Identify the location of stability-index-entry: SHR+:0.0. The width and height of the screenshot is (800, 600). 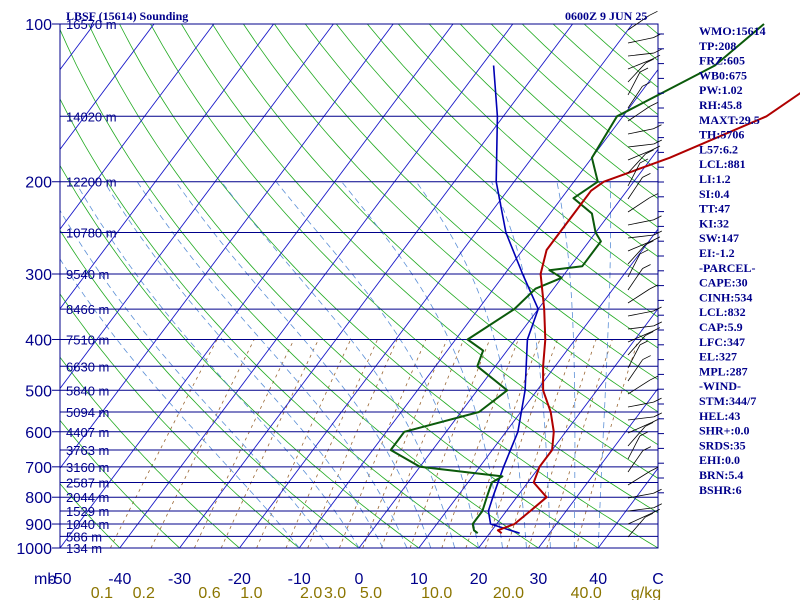
(724, 431).